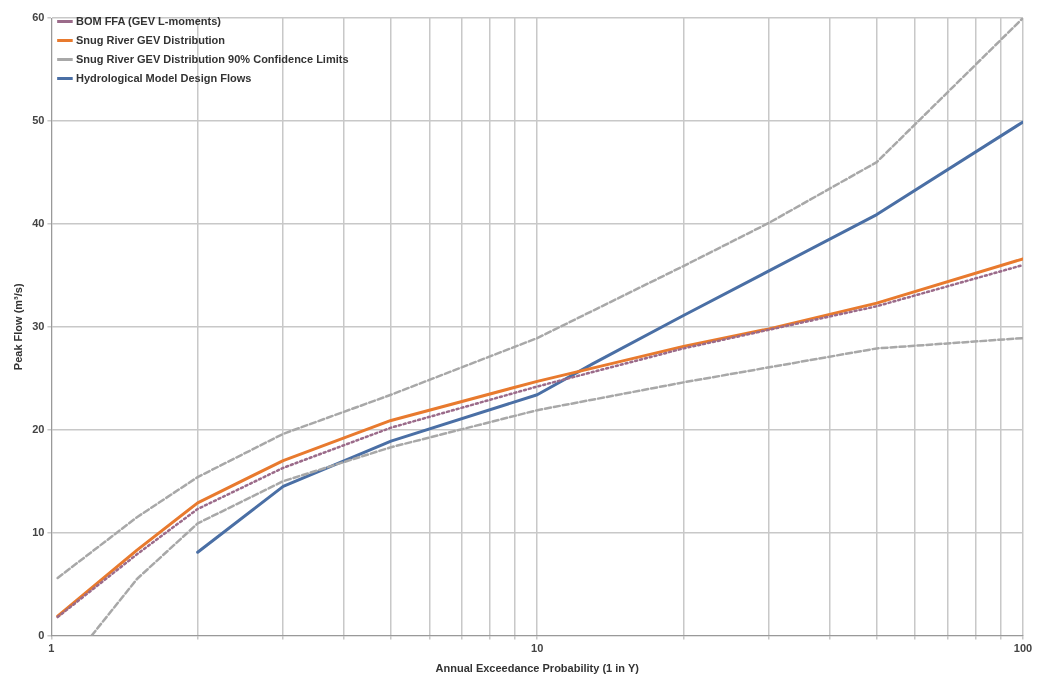 This screenshot has width=1045, height=688. I want to click on x-tick-label: 10, so click(537, 648).